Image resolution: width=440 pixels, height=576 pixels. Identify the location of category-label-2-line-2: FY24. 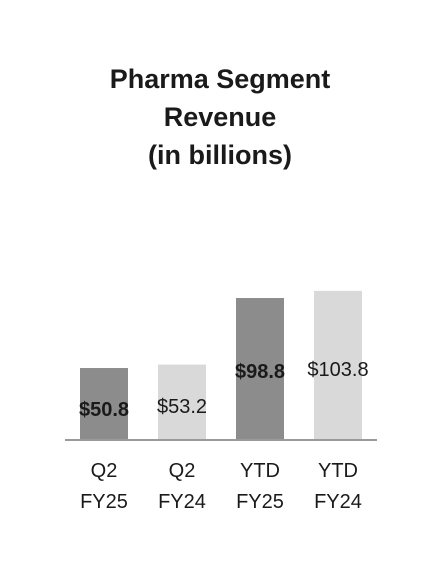
(182, 502).